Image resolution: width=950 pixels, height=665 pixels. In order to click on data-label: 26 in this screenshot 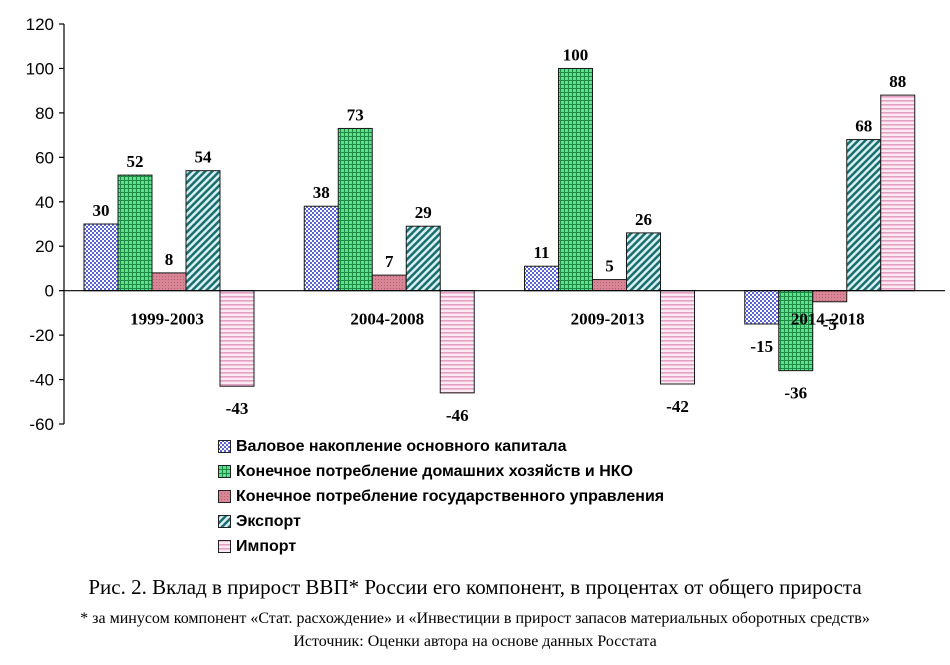, I will do `click(643, 219)`.